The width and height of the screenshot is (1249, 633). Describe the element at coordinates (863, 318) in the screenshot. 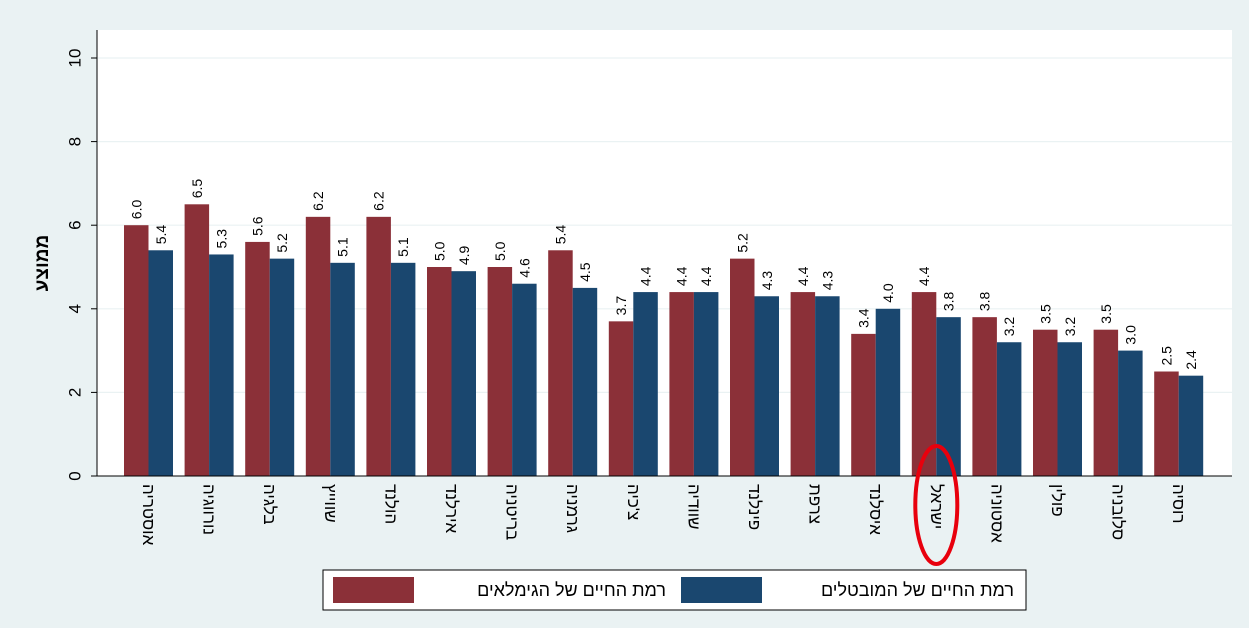

I see `value-label: 3.4` at that location.